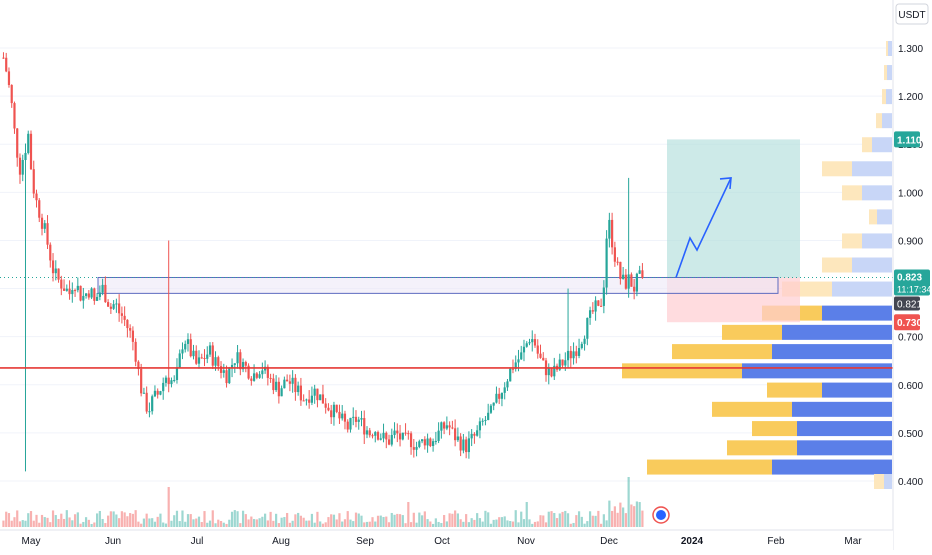 Image resolution: width=932 pixels, height=555 pixels. I want to click on forecast-arrow, so click(703, 227).